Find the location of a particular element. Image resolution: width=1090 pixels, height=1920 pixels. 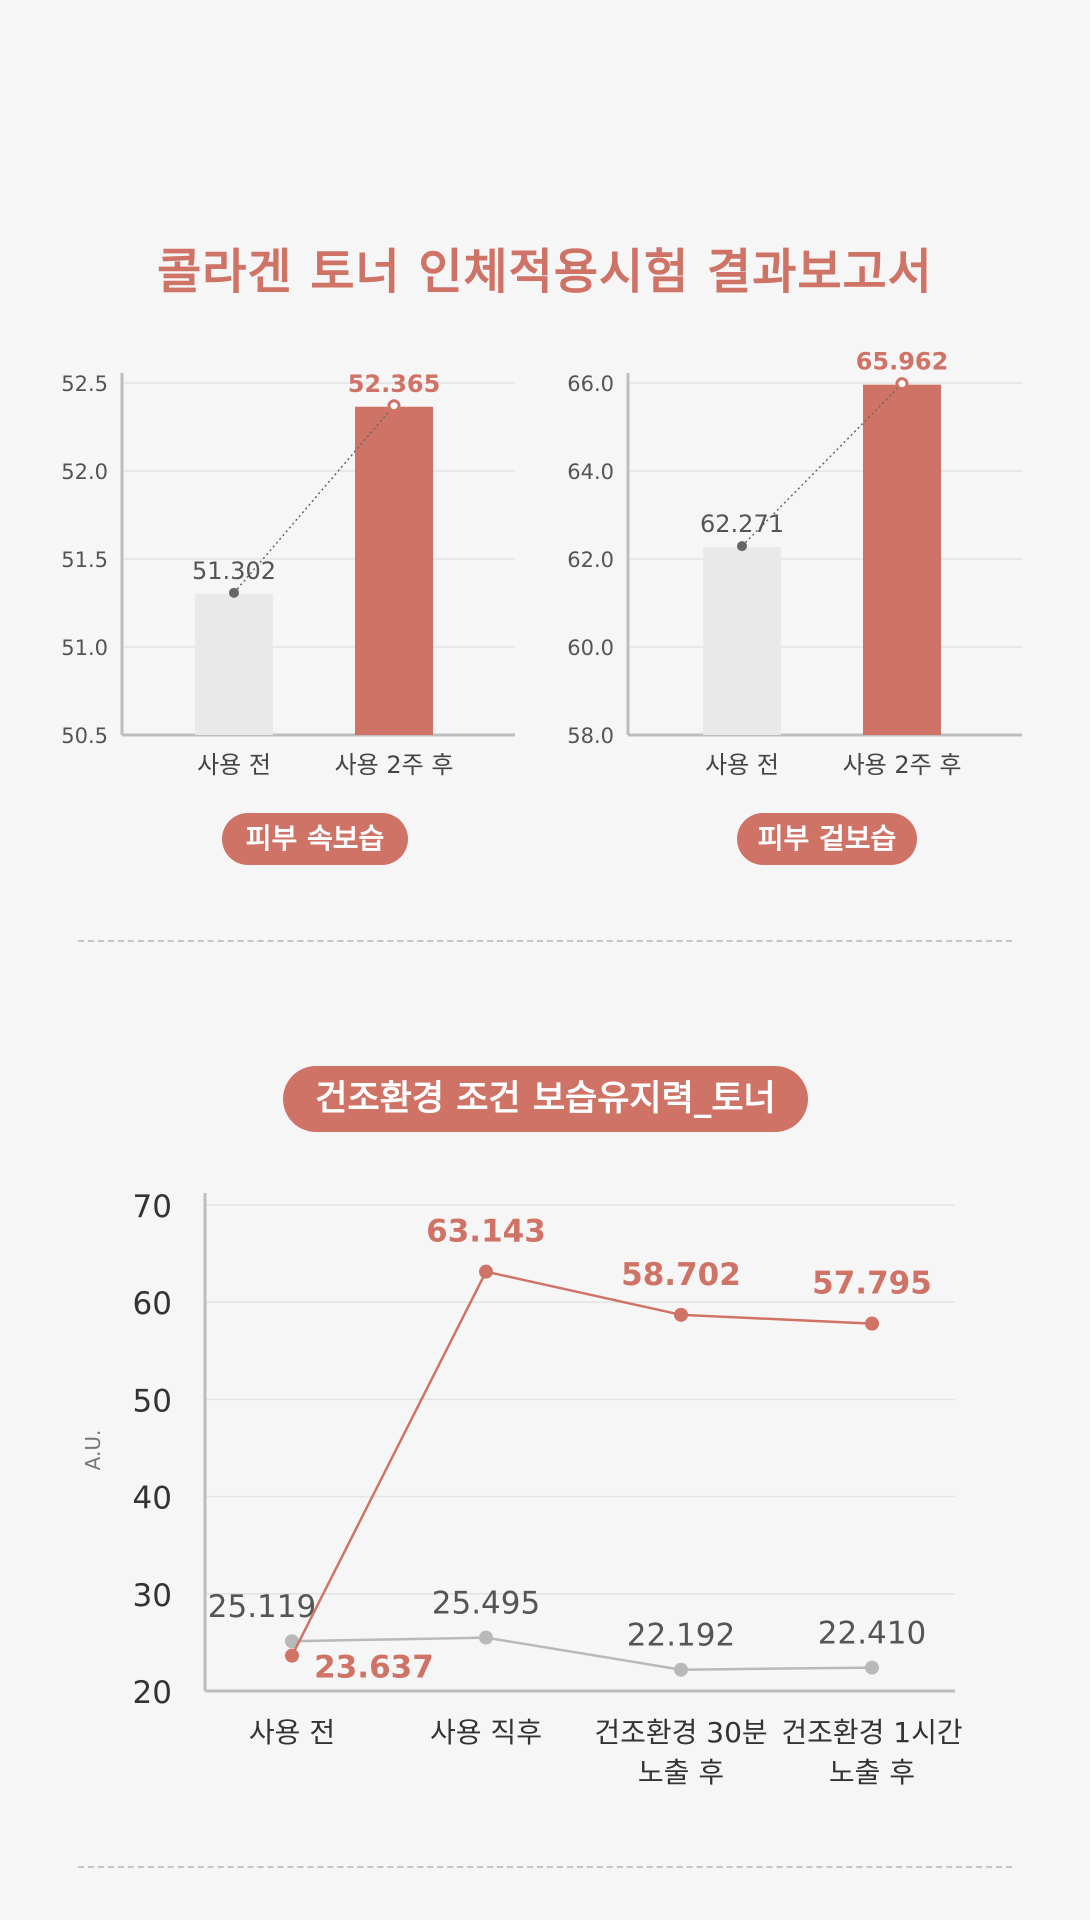

grey-series-value-label: 25.495 is located at coordinates (486, 1604).